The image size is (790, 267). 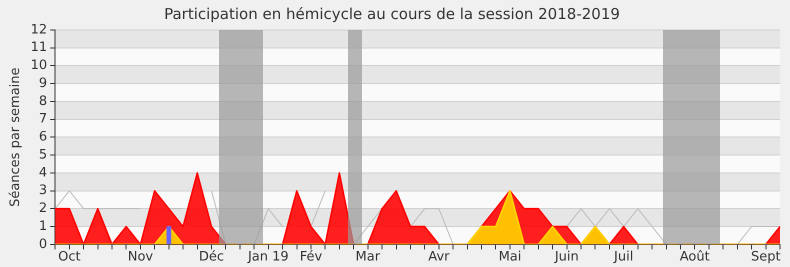 What do you see at coordinates (39, 30) in the screenshot?
I see `y-tick-label: 12` at bounding box center [39, 30].